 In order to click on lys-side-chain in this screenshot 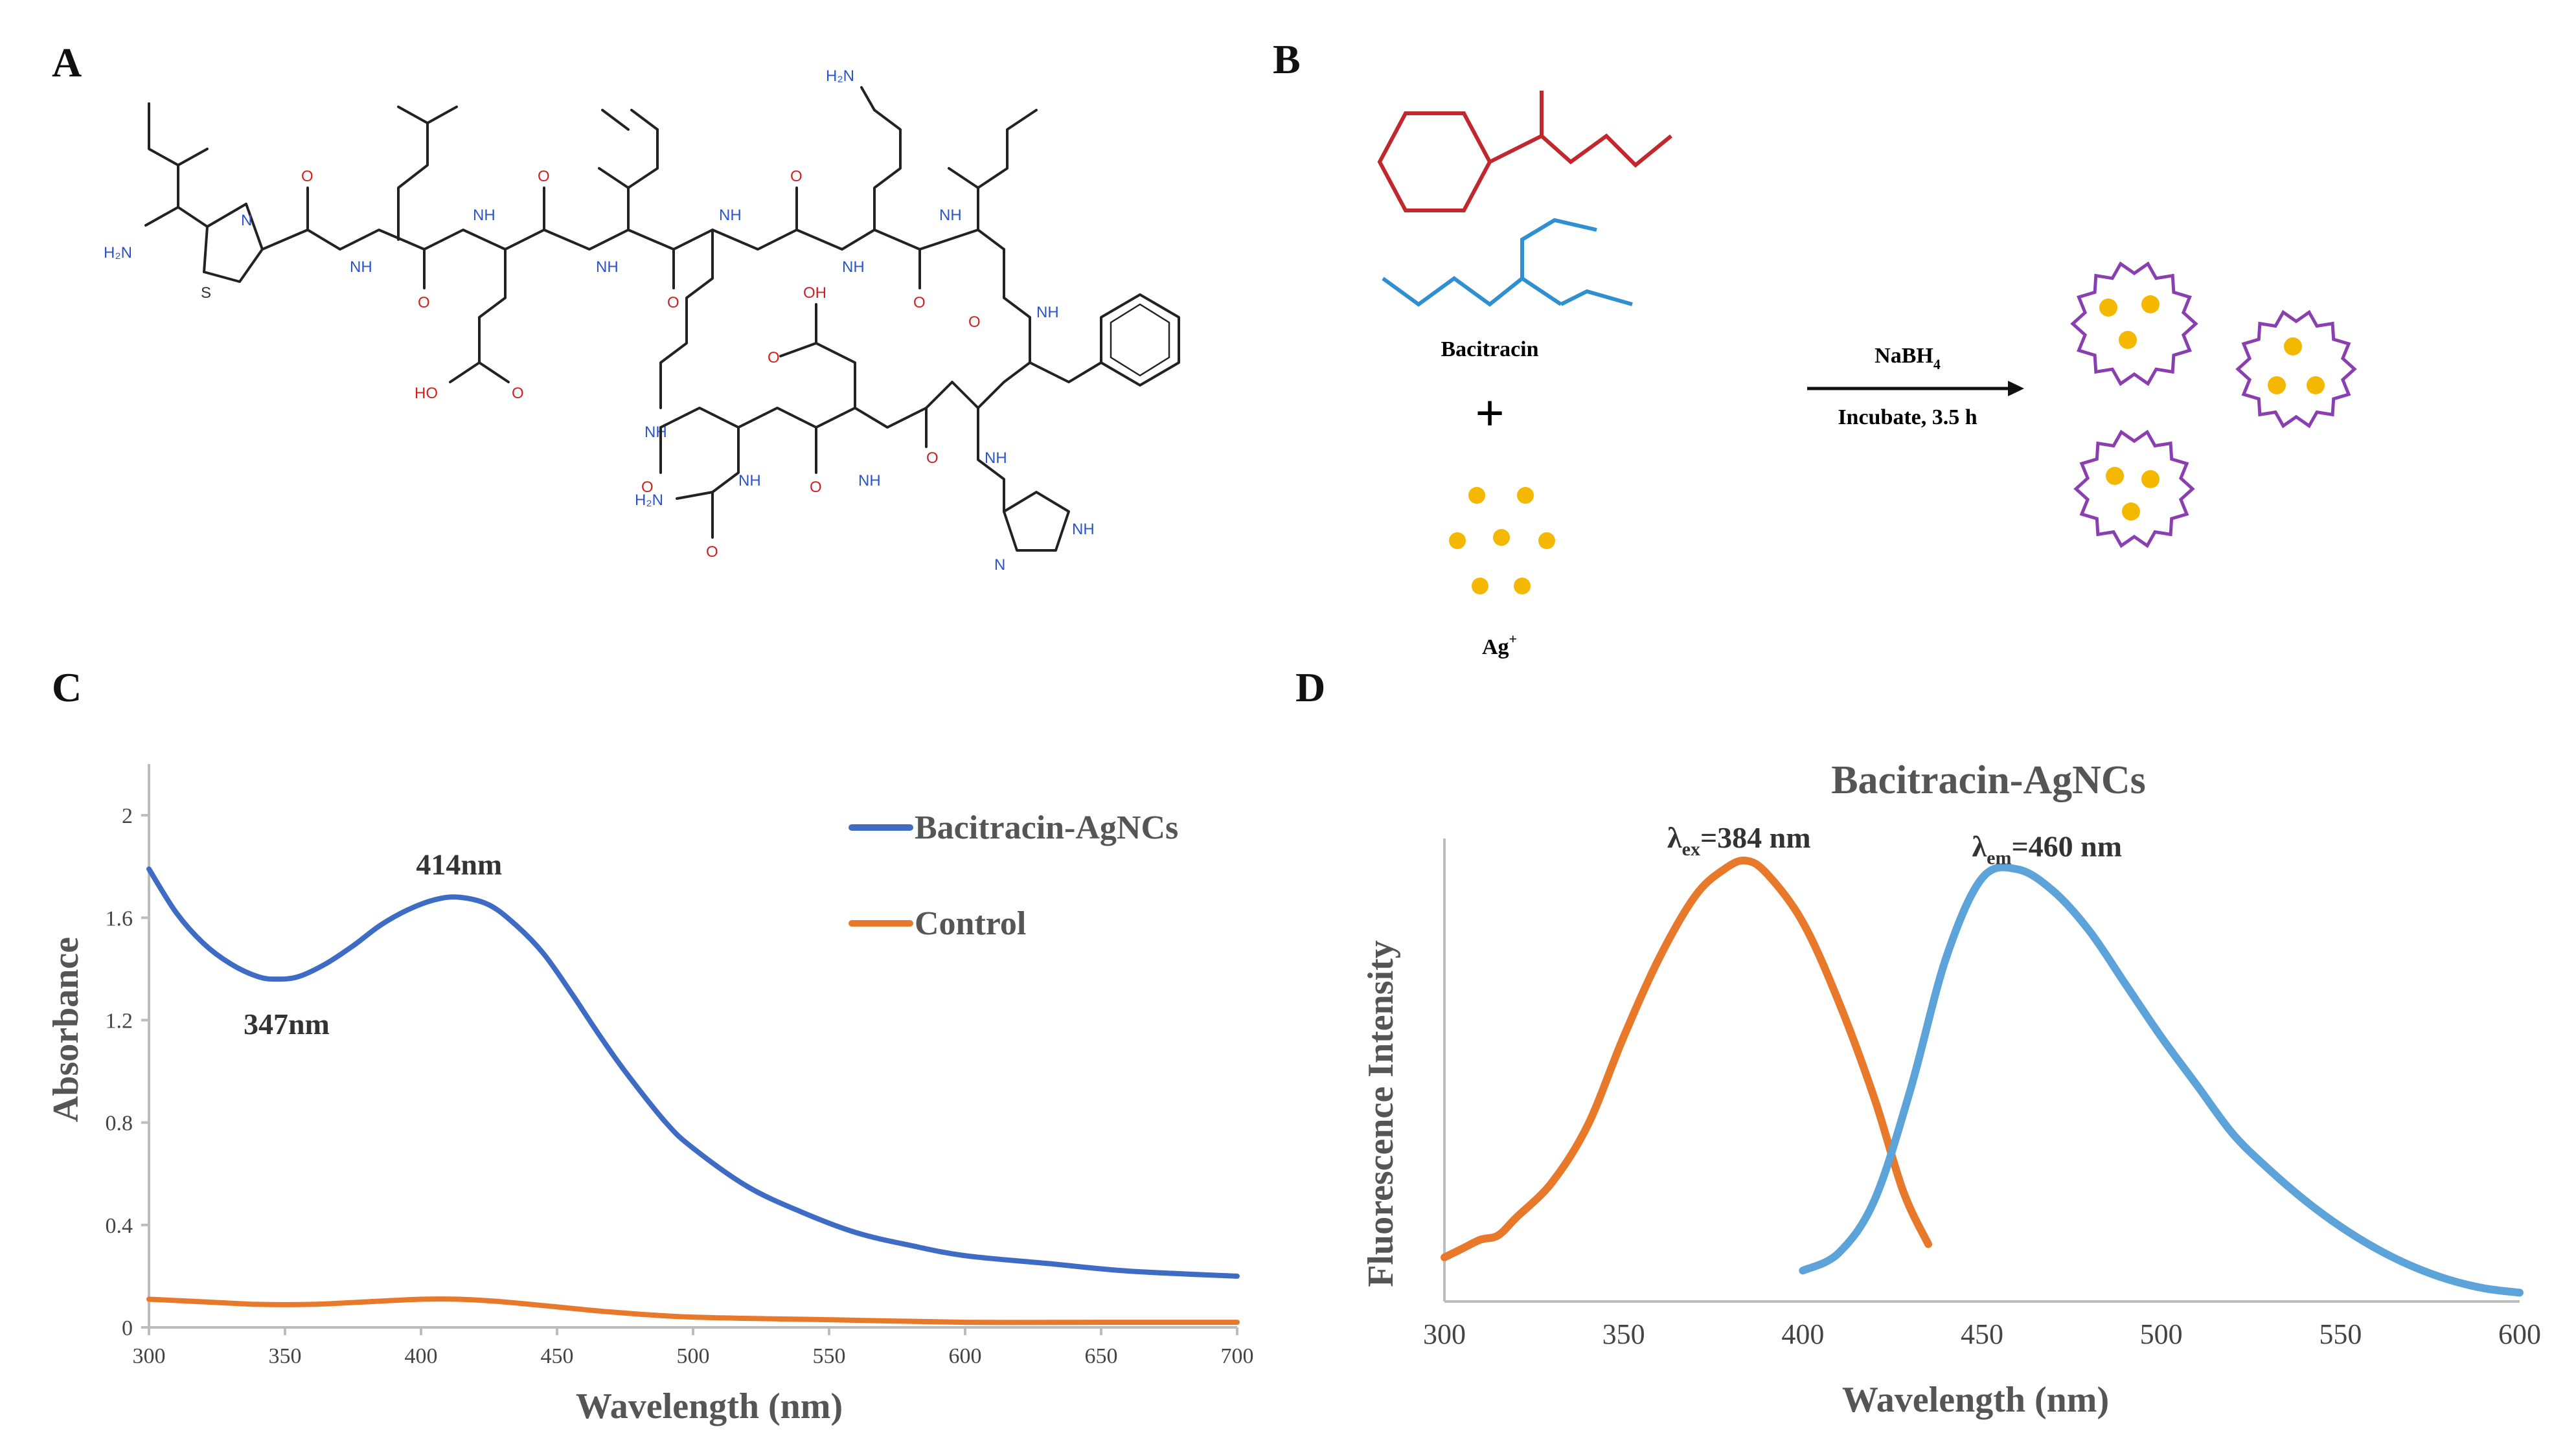, I will do `click(687, 319)`.